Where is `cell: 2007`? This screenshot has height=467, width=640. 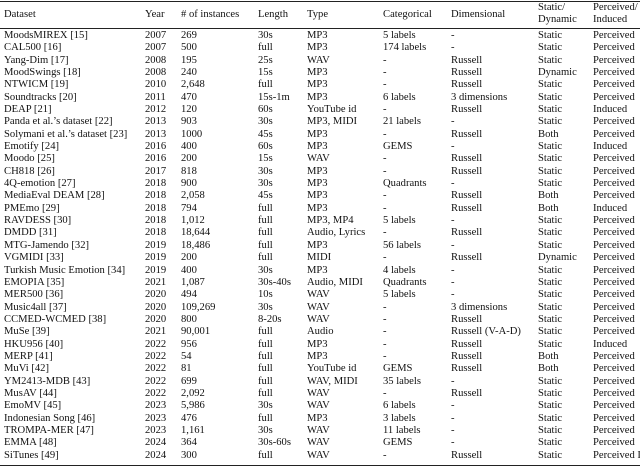 cell: 2007 is located at coordinates (156, 35).